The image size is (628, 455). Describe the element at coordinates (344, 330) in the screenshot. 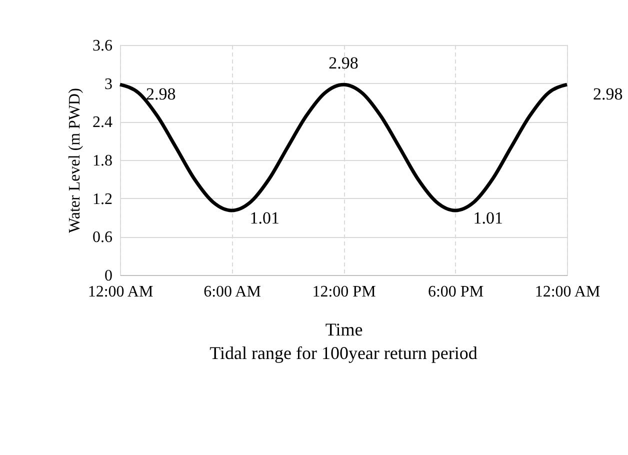

I see `x-axis-title: Time` at that location.